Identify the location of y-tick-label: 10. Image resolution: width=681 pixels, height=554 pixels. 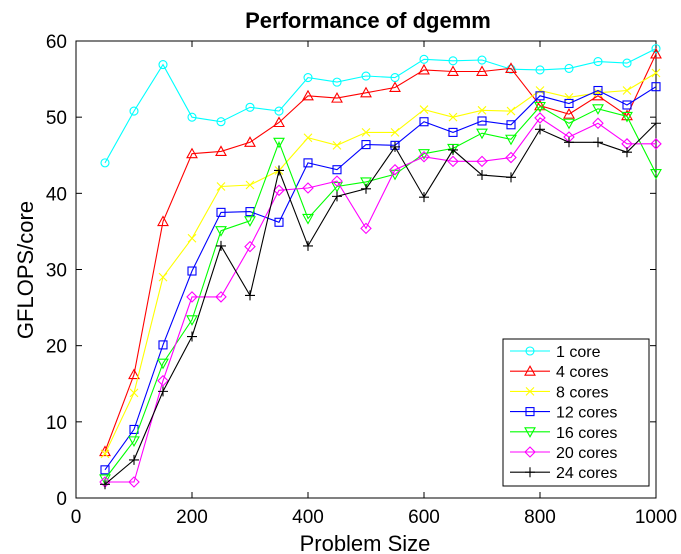
(56, 423).